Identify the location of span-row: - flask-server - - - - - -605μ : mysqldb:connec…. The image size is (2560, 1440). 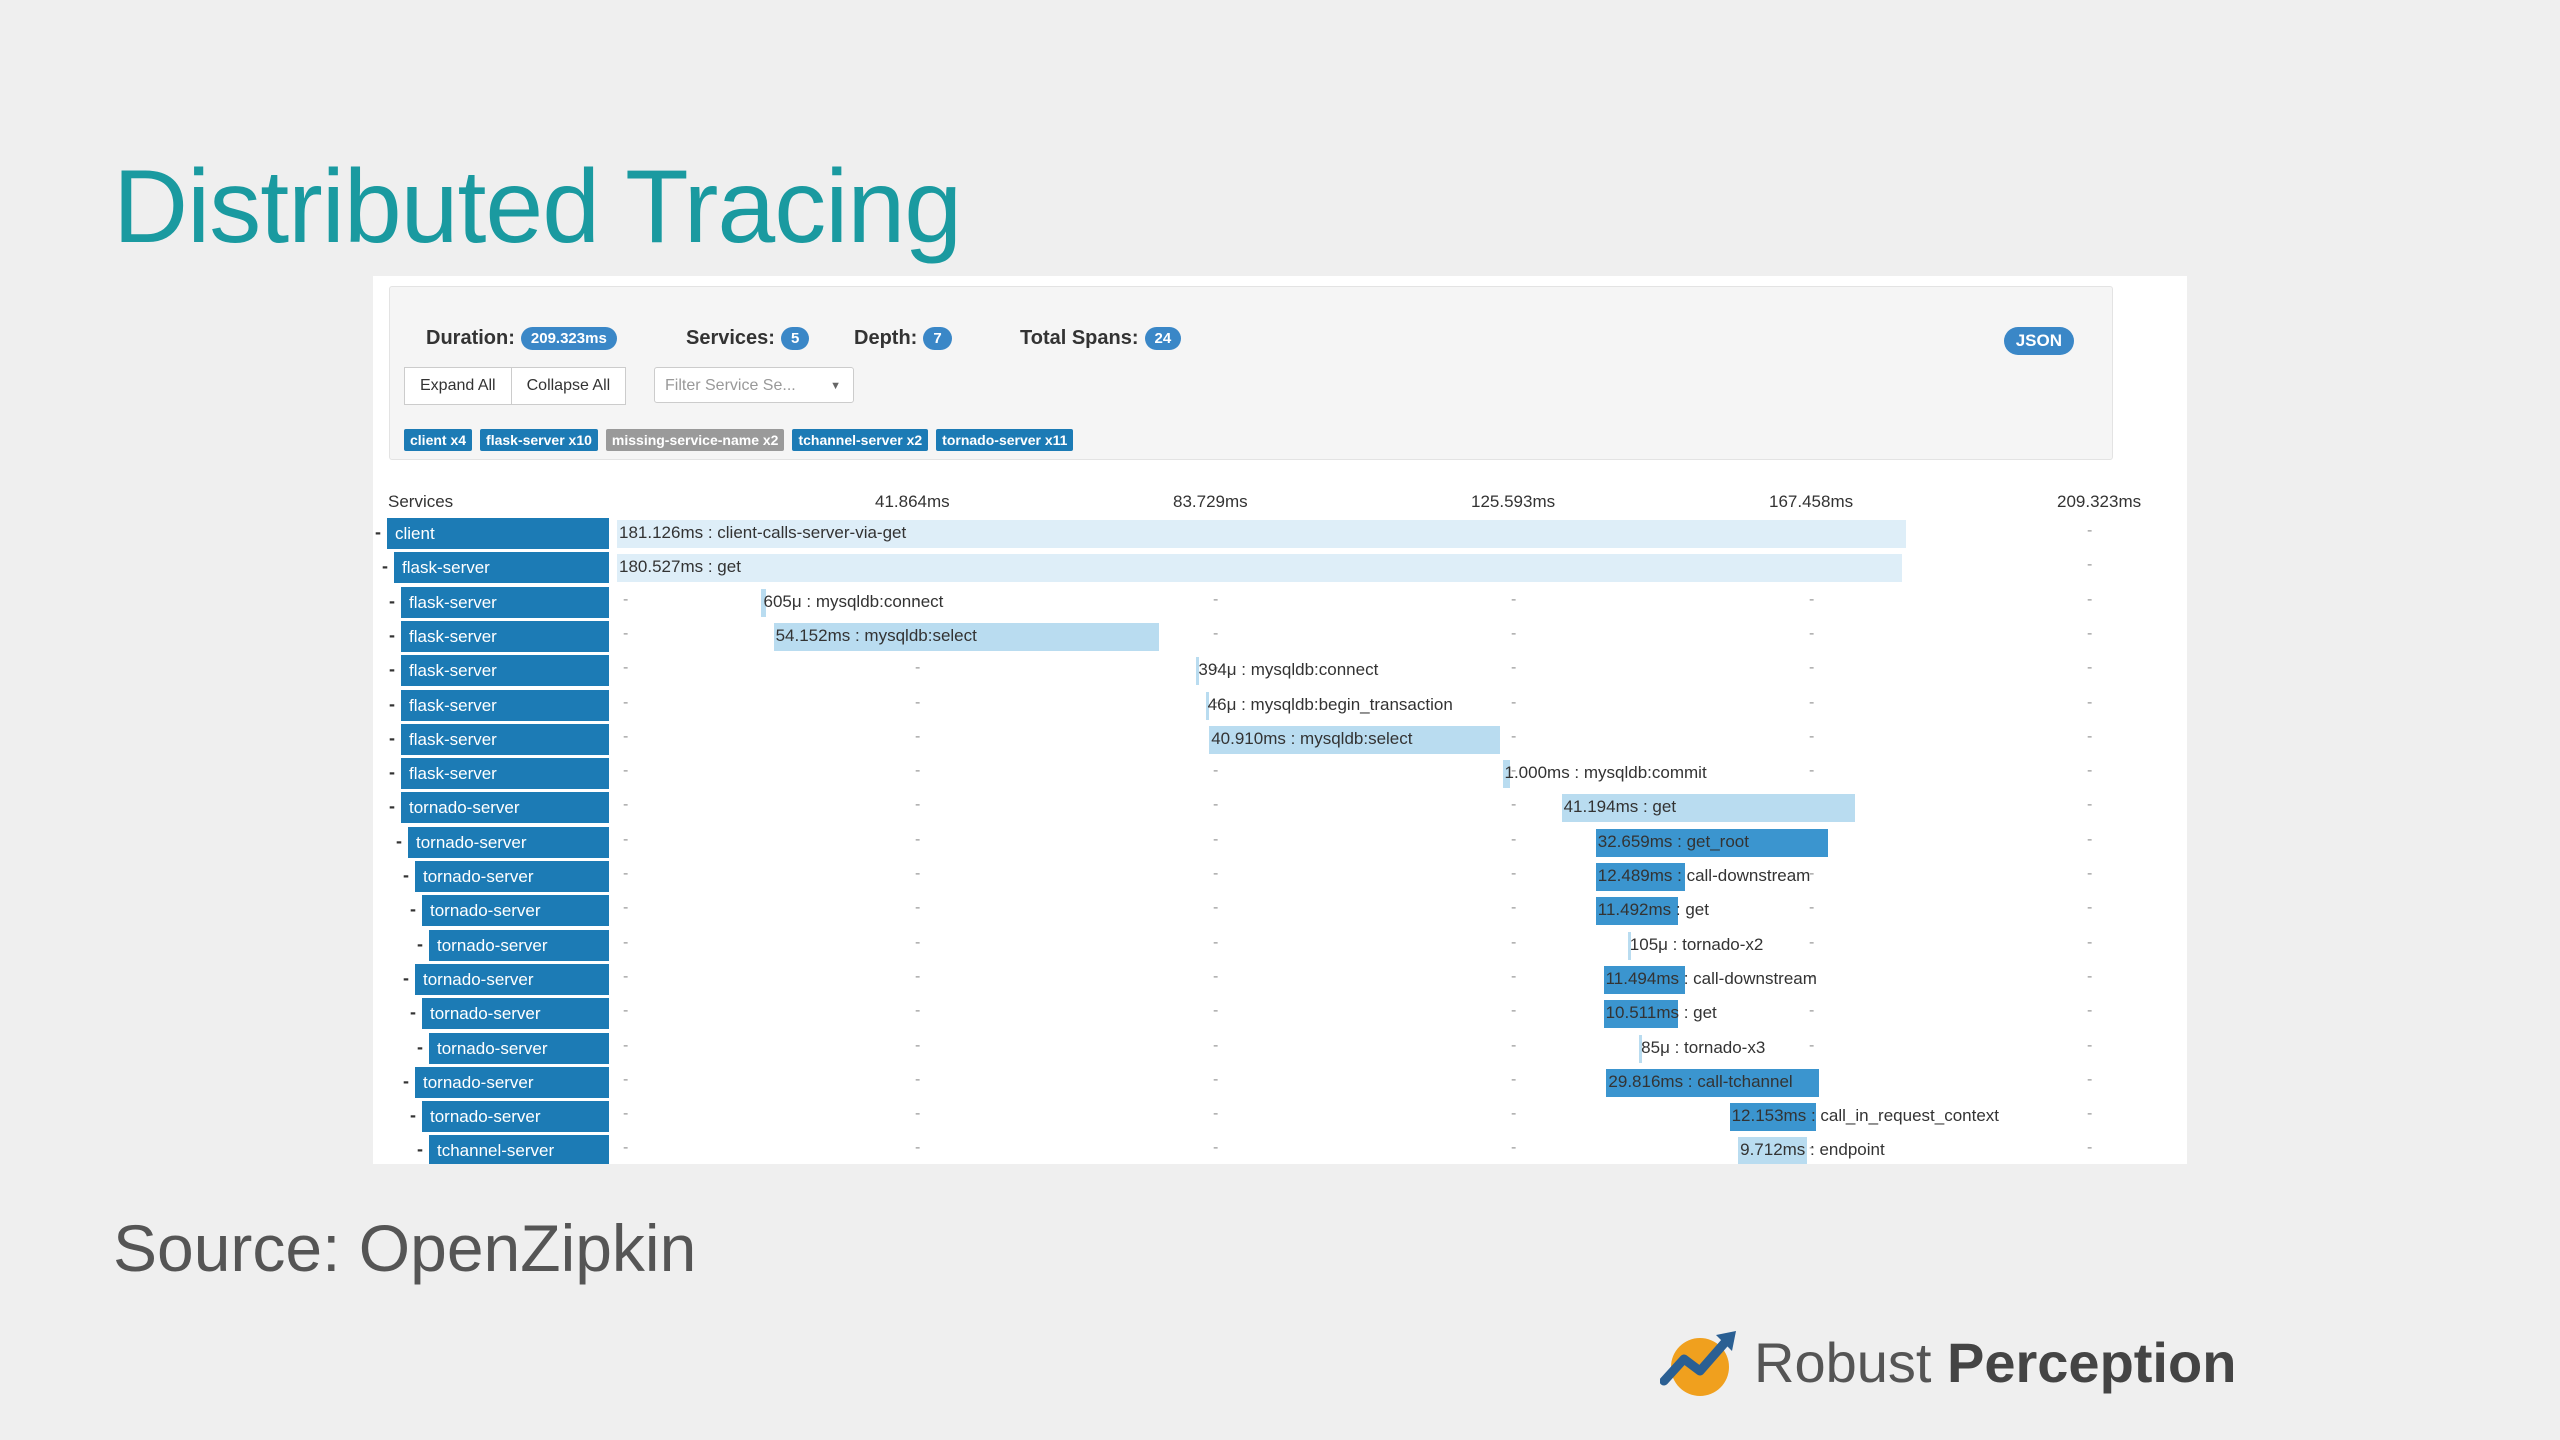
(1280, 603).